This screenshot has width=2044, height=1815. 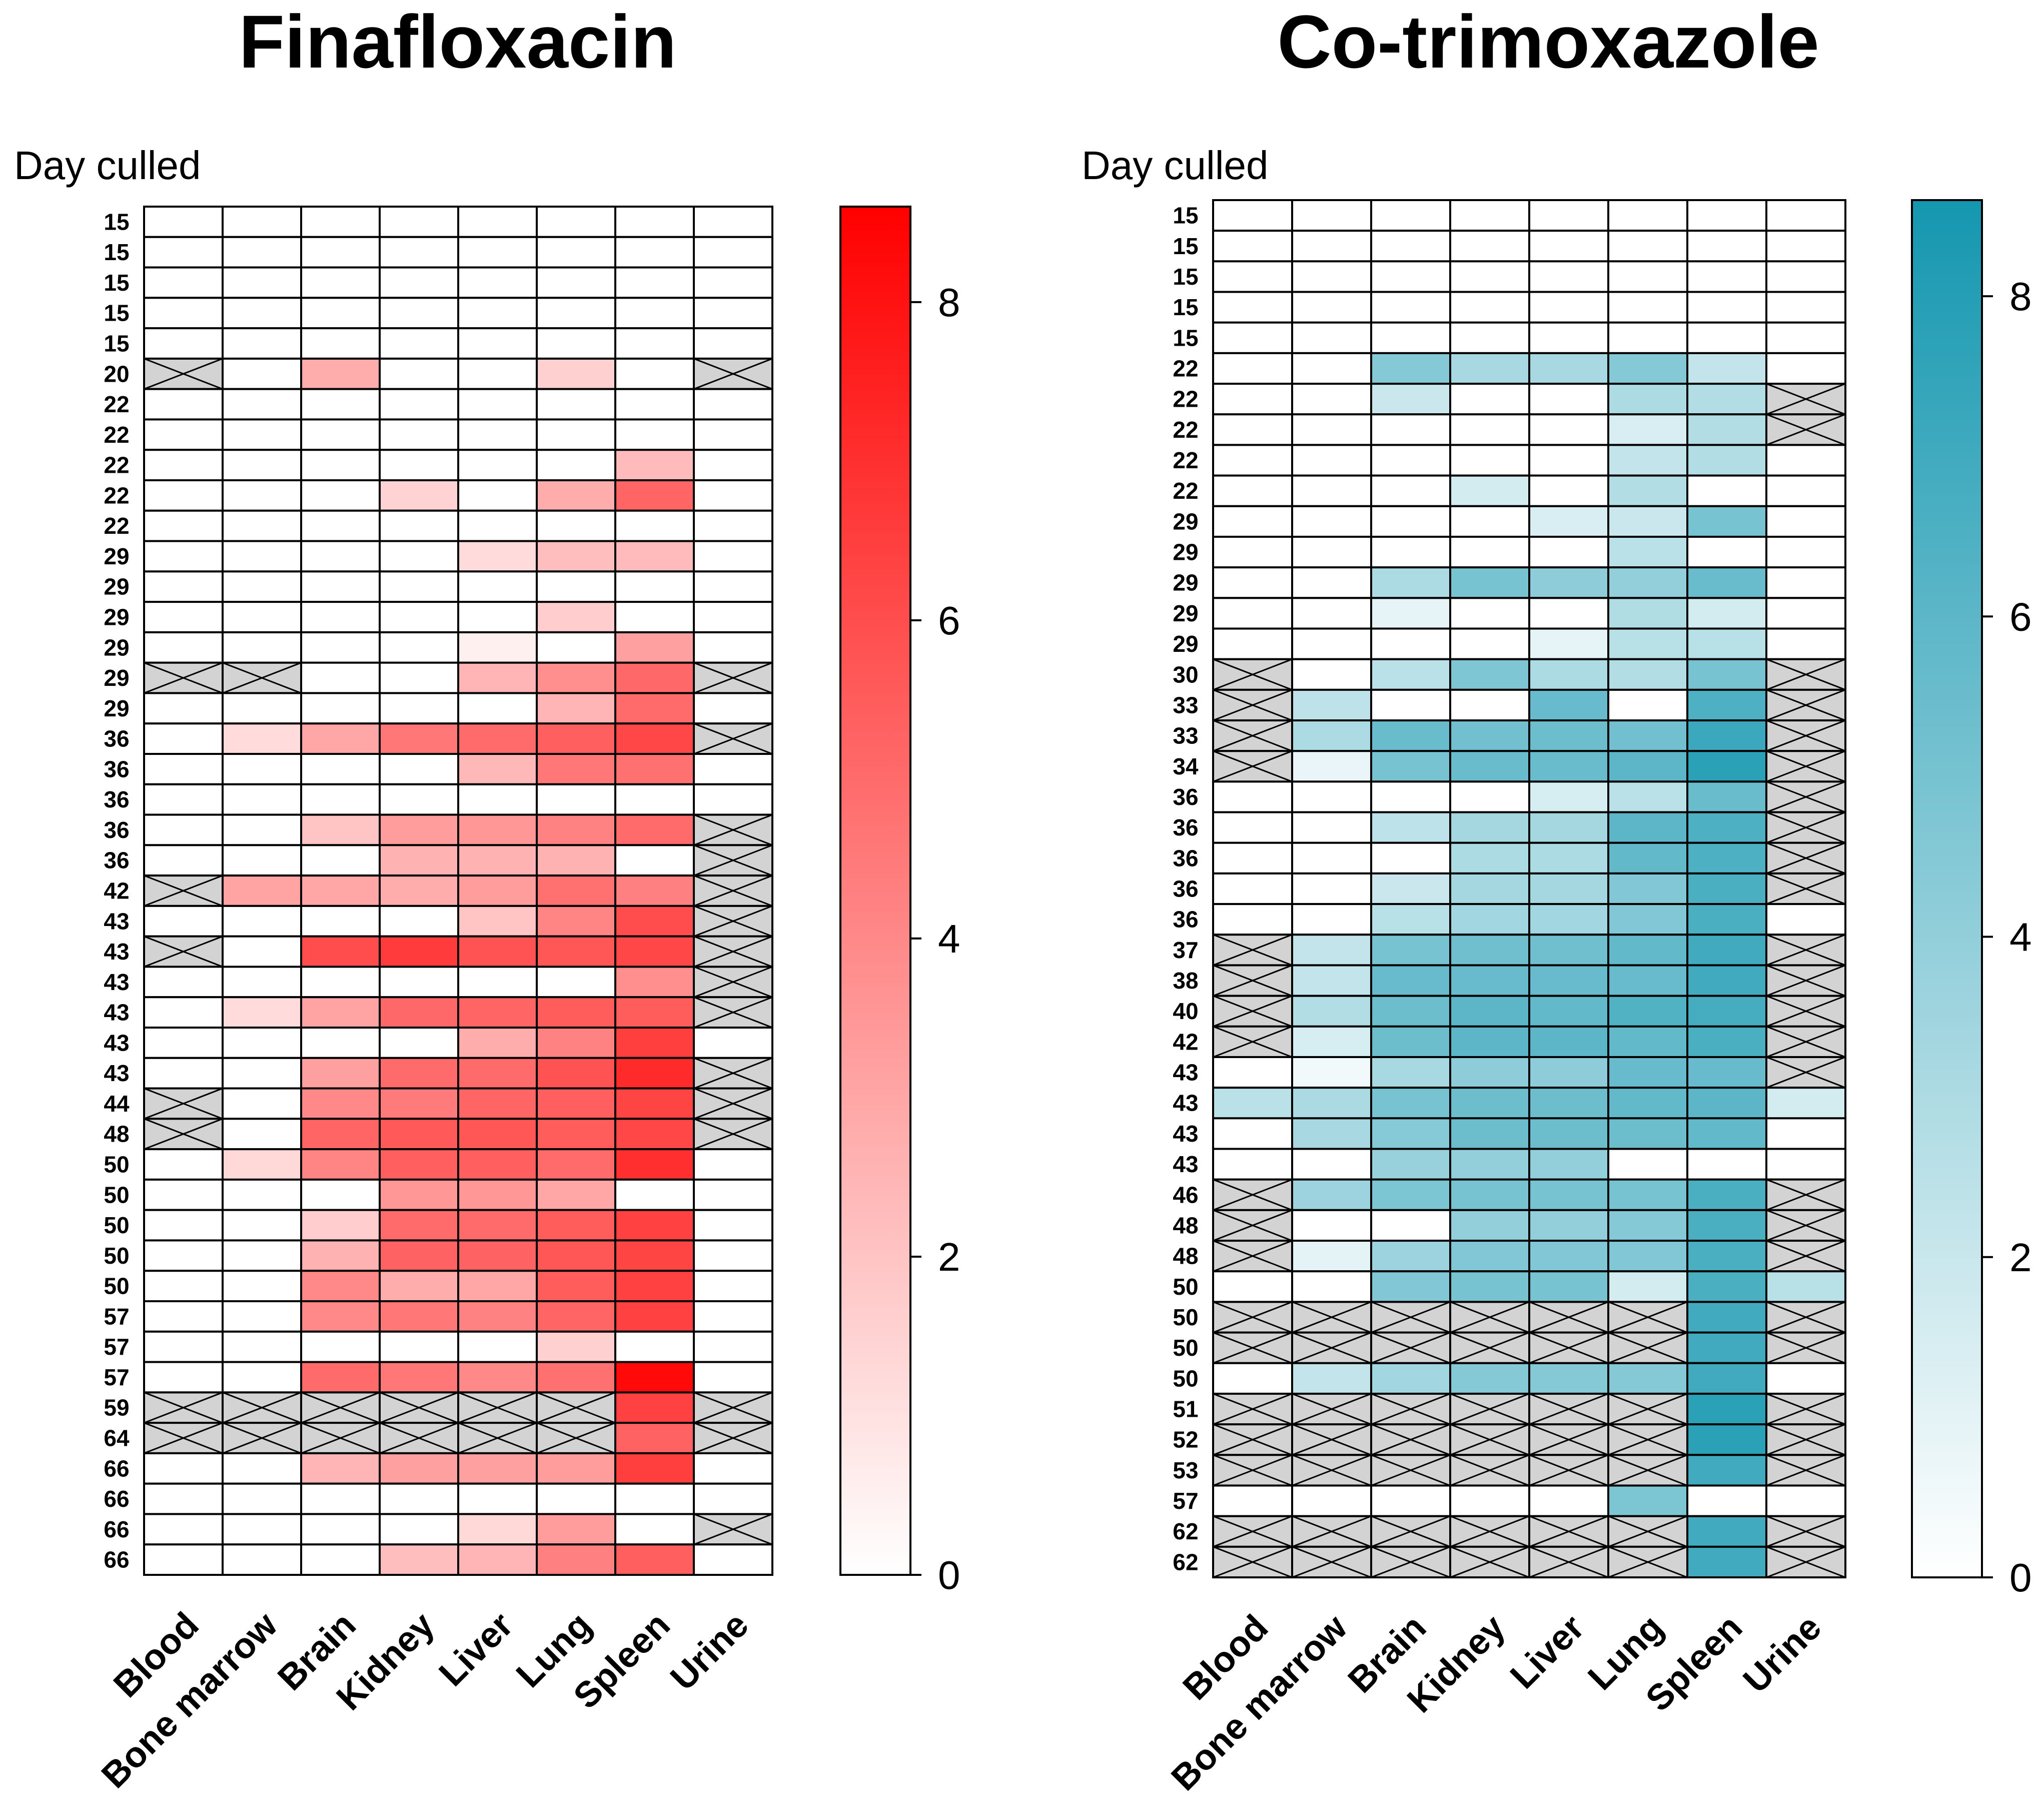 I want to click on row-label: 22, so click(x=116, y=526).